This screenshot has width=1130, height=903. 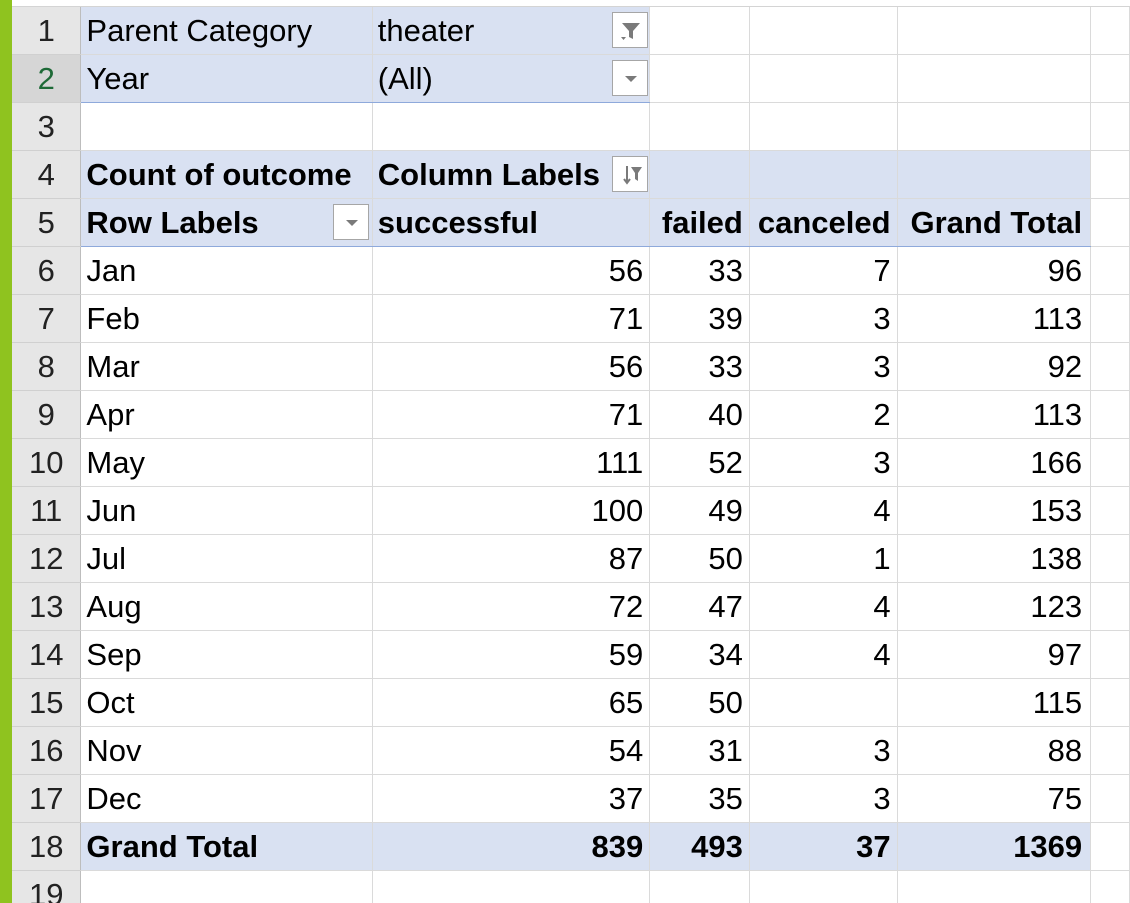 I want to click on row-label-cell: May, so click(x=226, y=462).